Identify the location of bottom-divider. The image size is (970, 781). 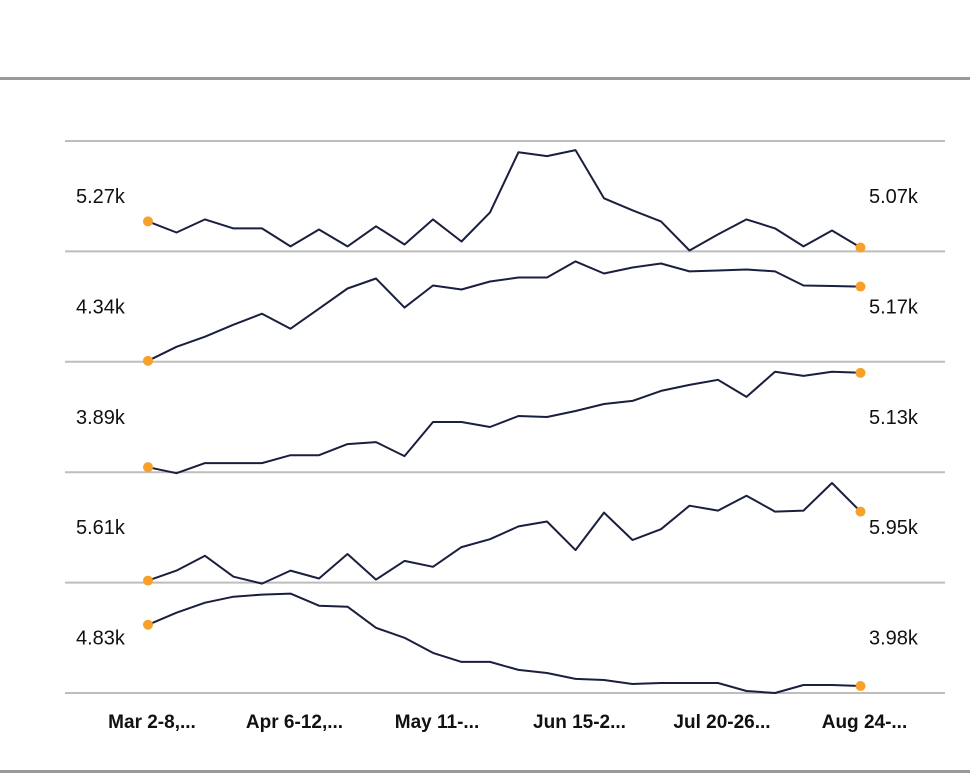
(485, 771).